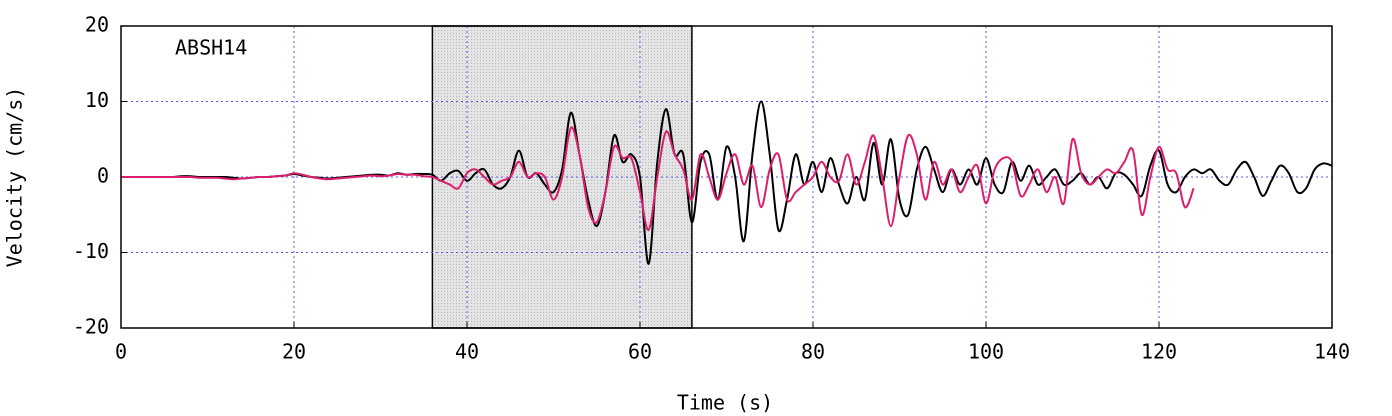  Describe the element at coordinates (91, 251) in the screenshot. I see `y-tick-label: -10` at that location.